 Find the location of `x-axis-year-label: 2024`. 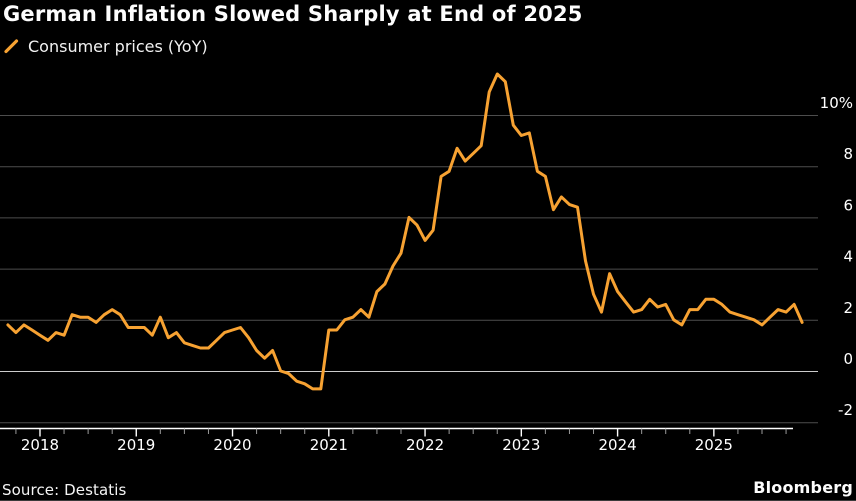

x-axis-year-label: 2024 is located at coordinates (617, 445).